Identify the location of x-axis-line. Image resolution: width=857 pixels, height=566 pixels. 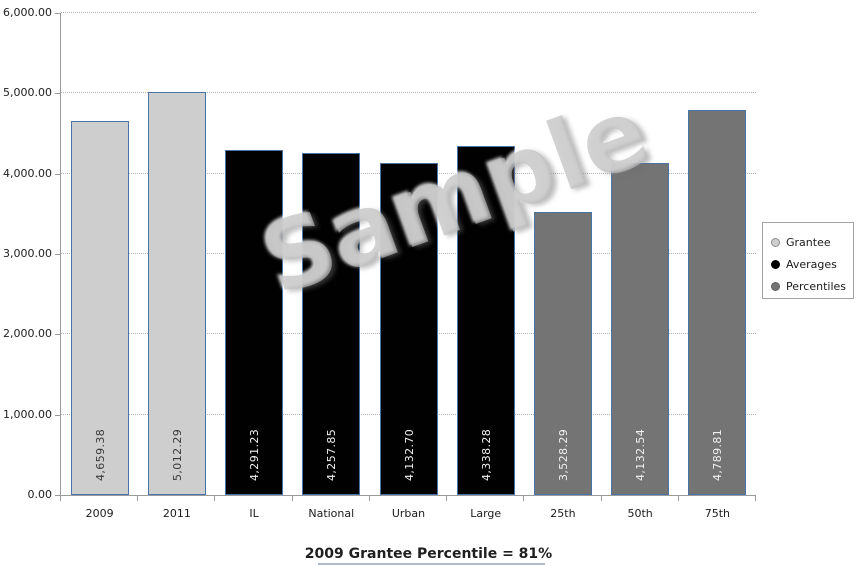
(408, 495).